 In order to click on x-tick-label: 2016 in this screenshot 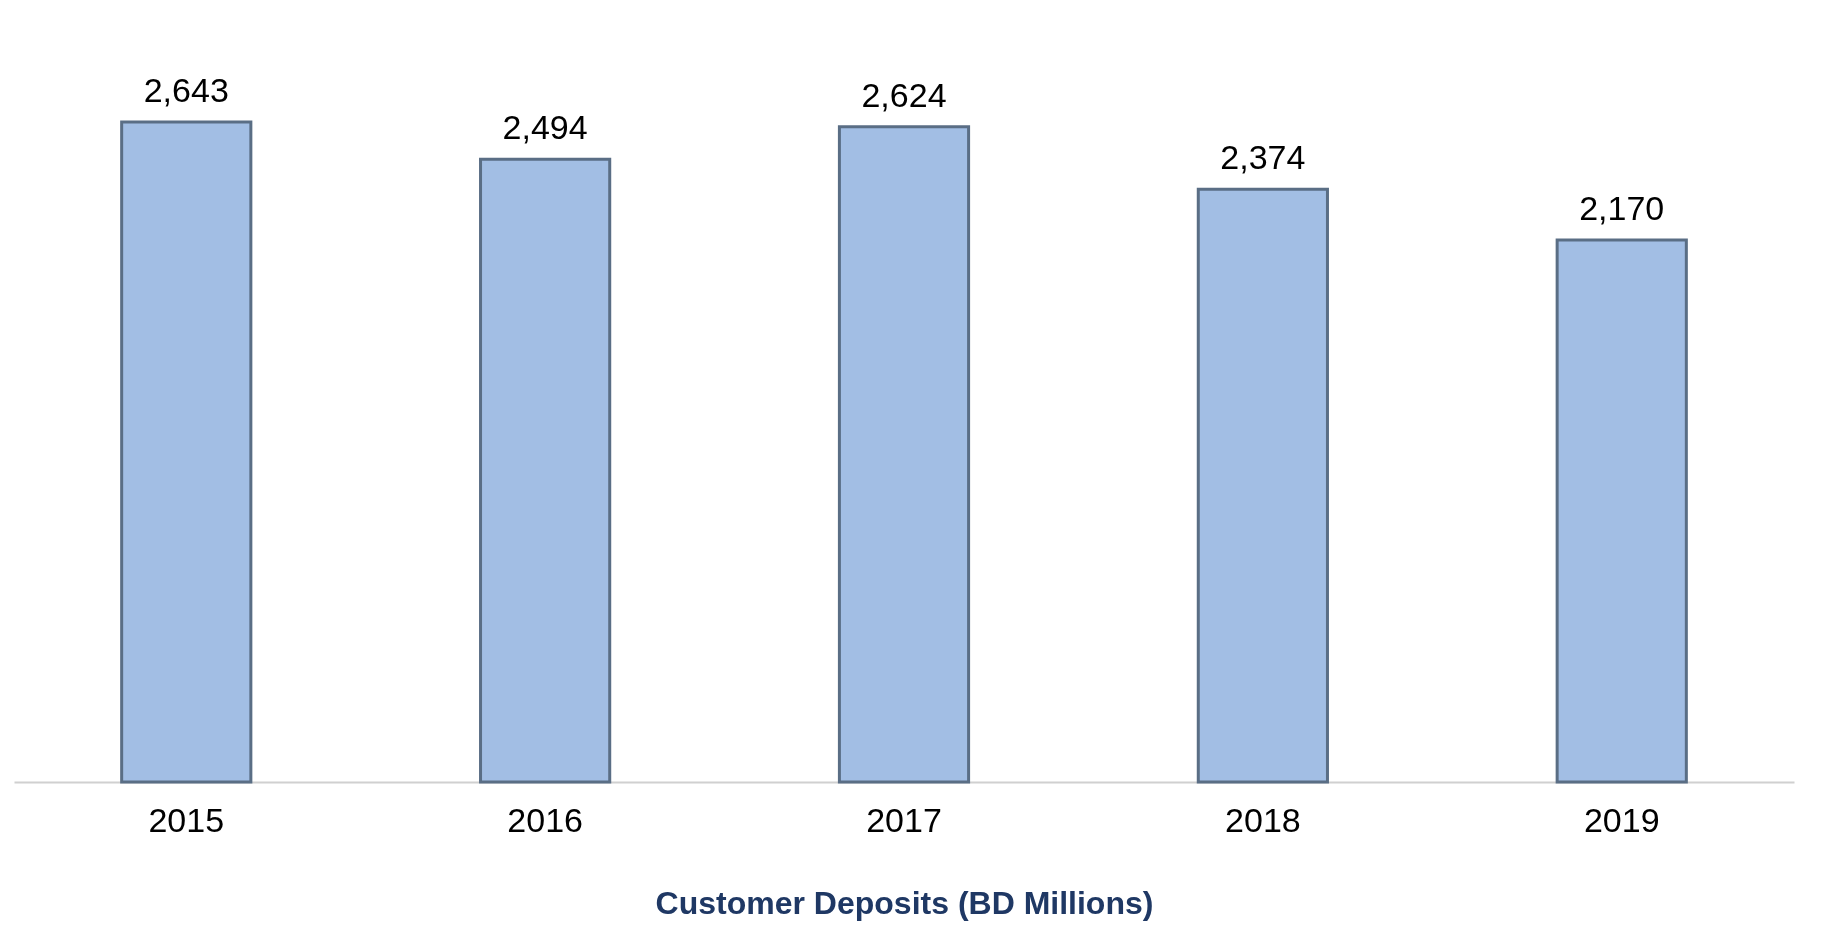, I will do `click(545, 819)`.